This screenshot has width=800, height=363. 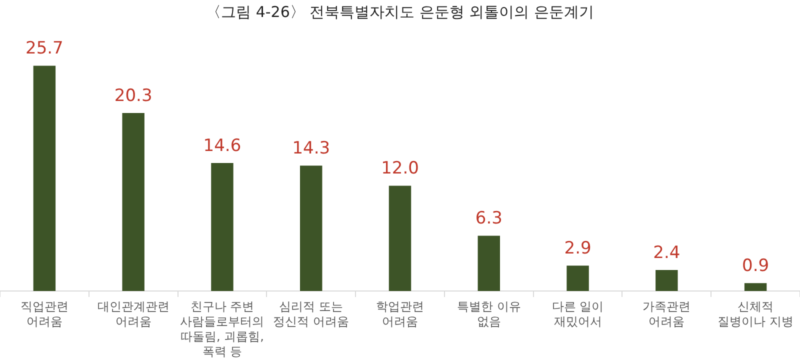 What do you see at coordinates (133, 96) in the screenshot?
I see `data-label: 20.3` at bounding box center [133, 96].